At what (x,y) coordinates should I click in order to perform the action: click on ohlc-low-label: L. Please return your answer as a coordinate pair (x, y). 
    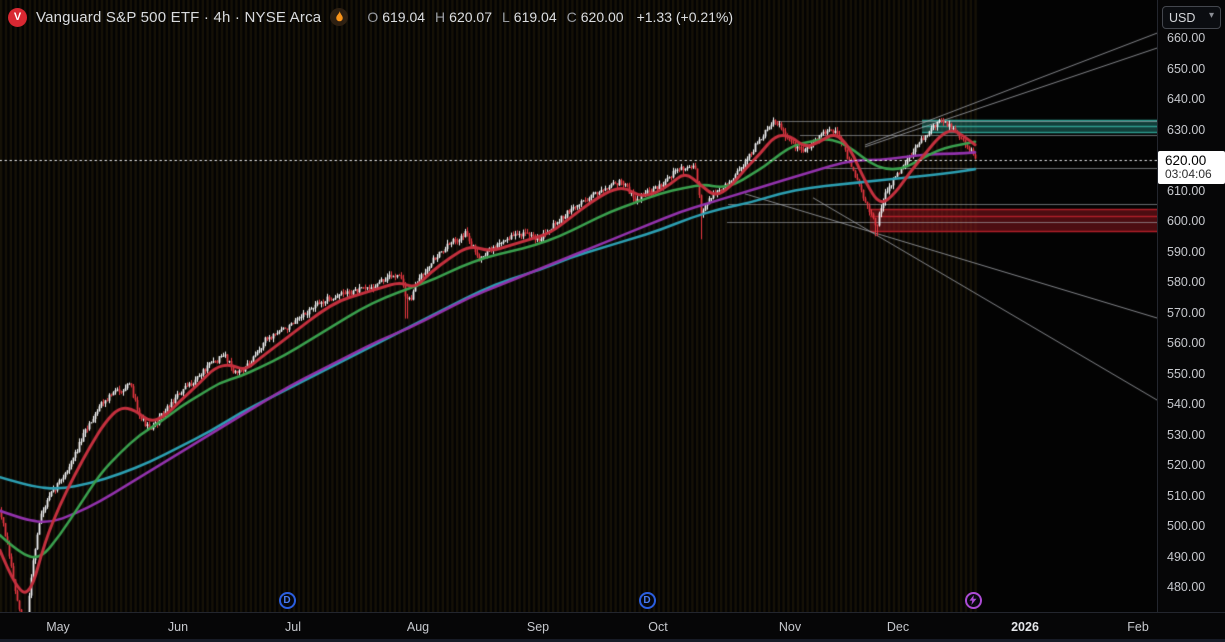
    Looking at the image, I should click on (506, 17).